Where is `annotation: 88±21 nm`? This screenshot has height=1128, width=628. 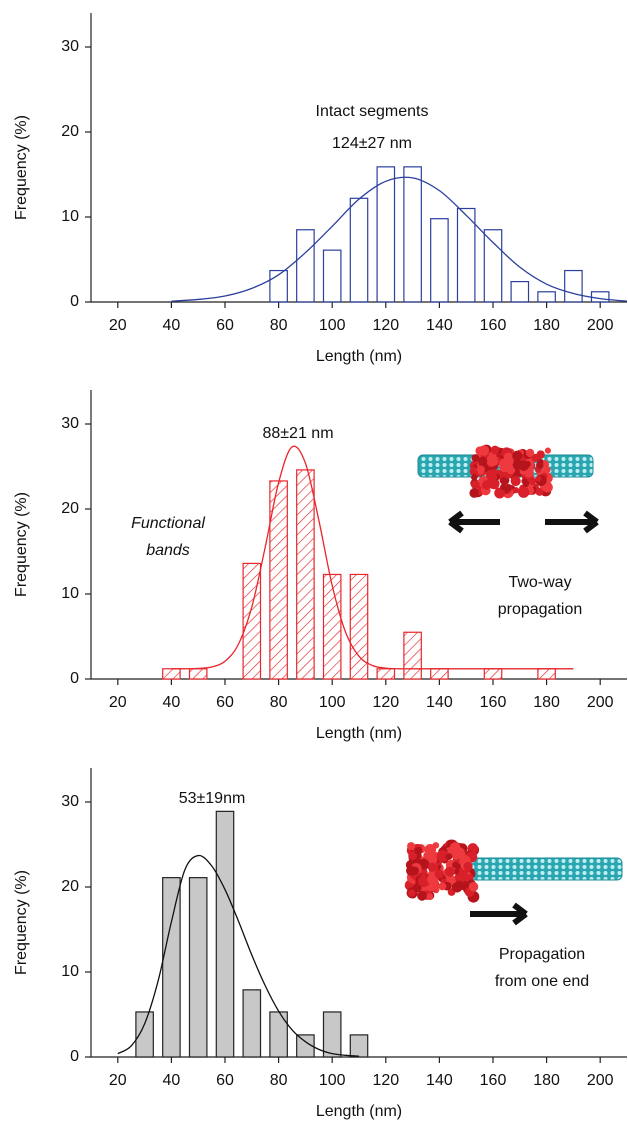
annotation: 88±21 nm is located at coordinates (297, 433).